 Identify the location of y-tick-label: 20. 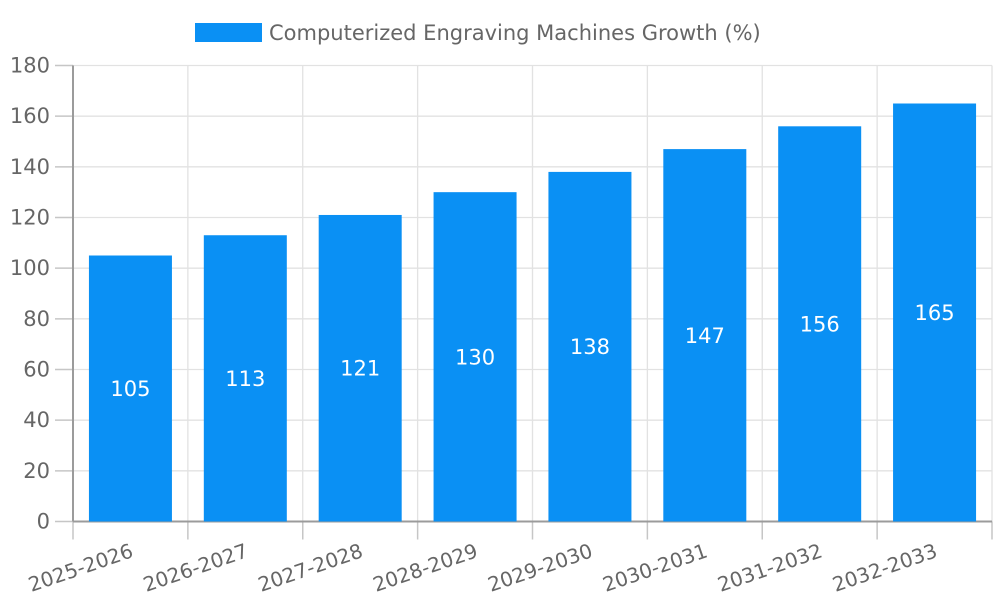
(36, 471).